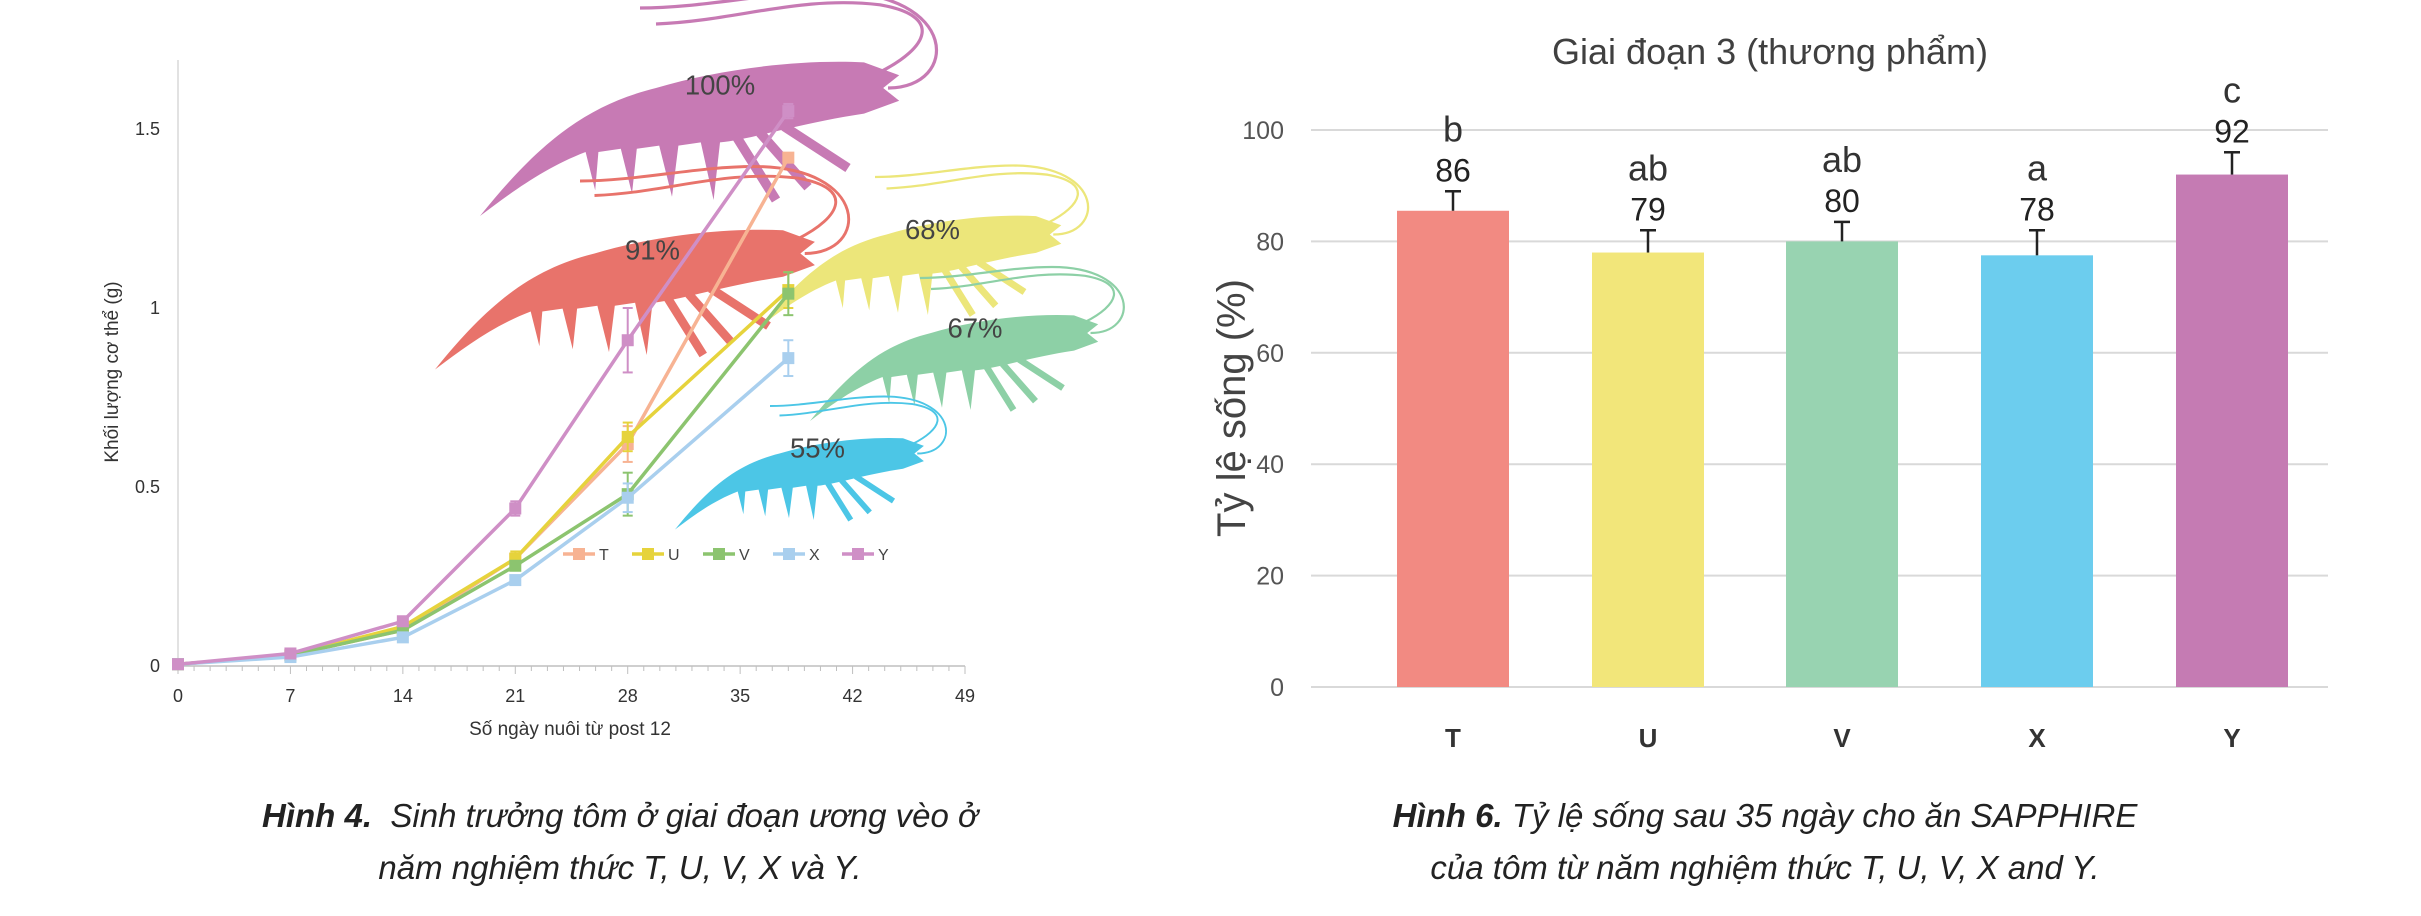  Describe the element at coordinates (1842, 201) in the screenshot. I see `value-label-V: 80` at that location.